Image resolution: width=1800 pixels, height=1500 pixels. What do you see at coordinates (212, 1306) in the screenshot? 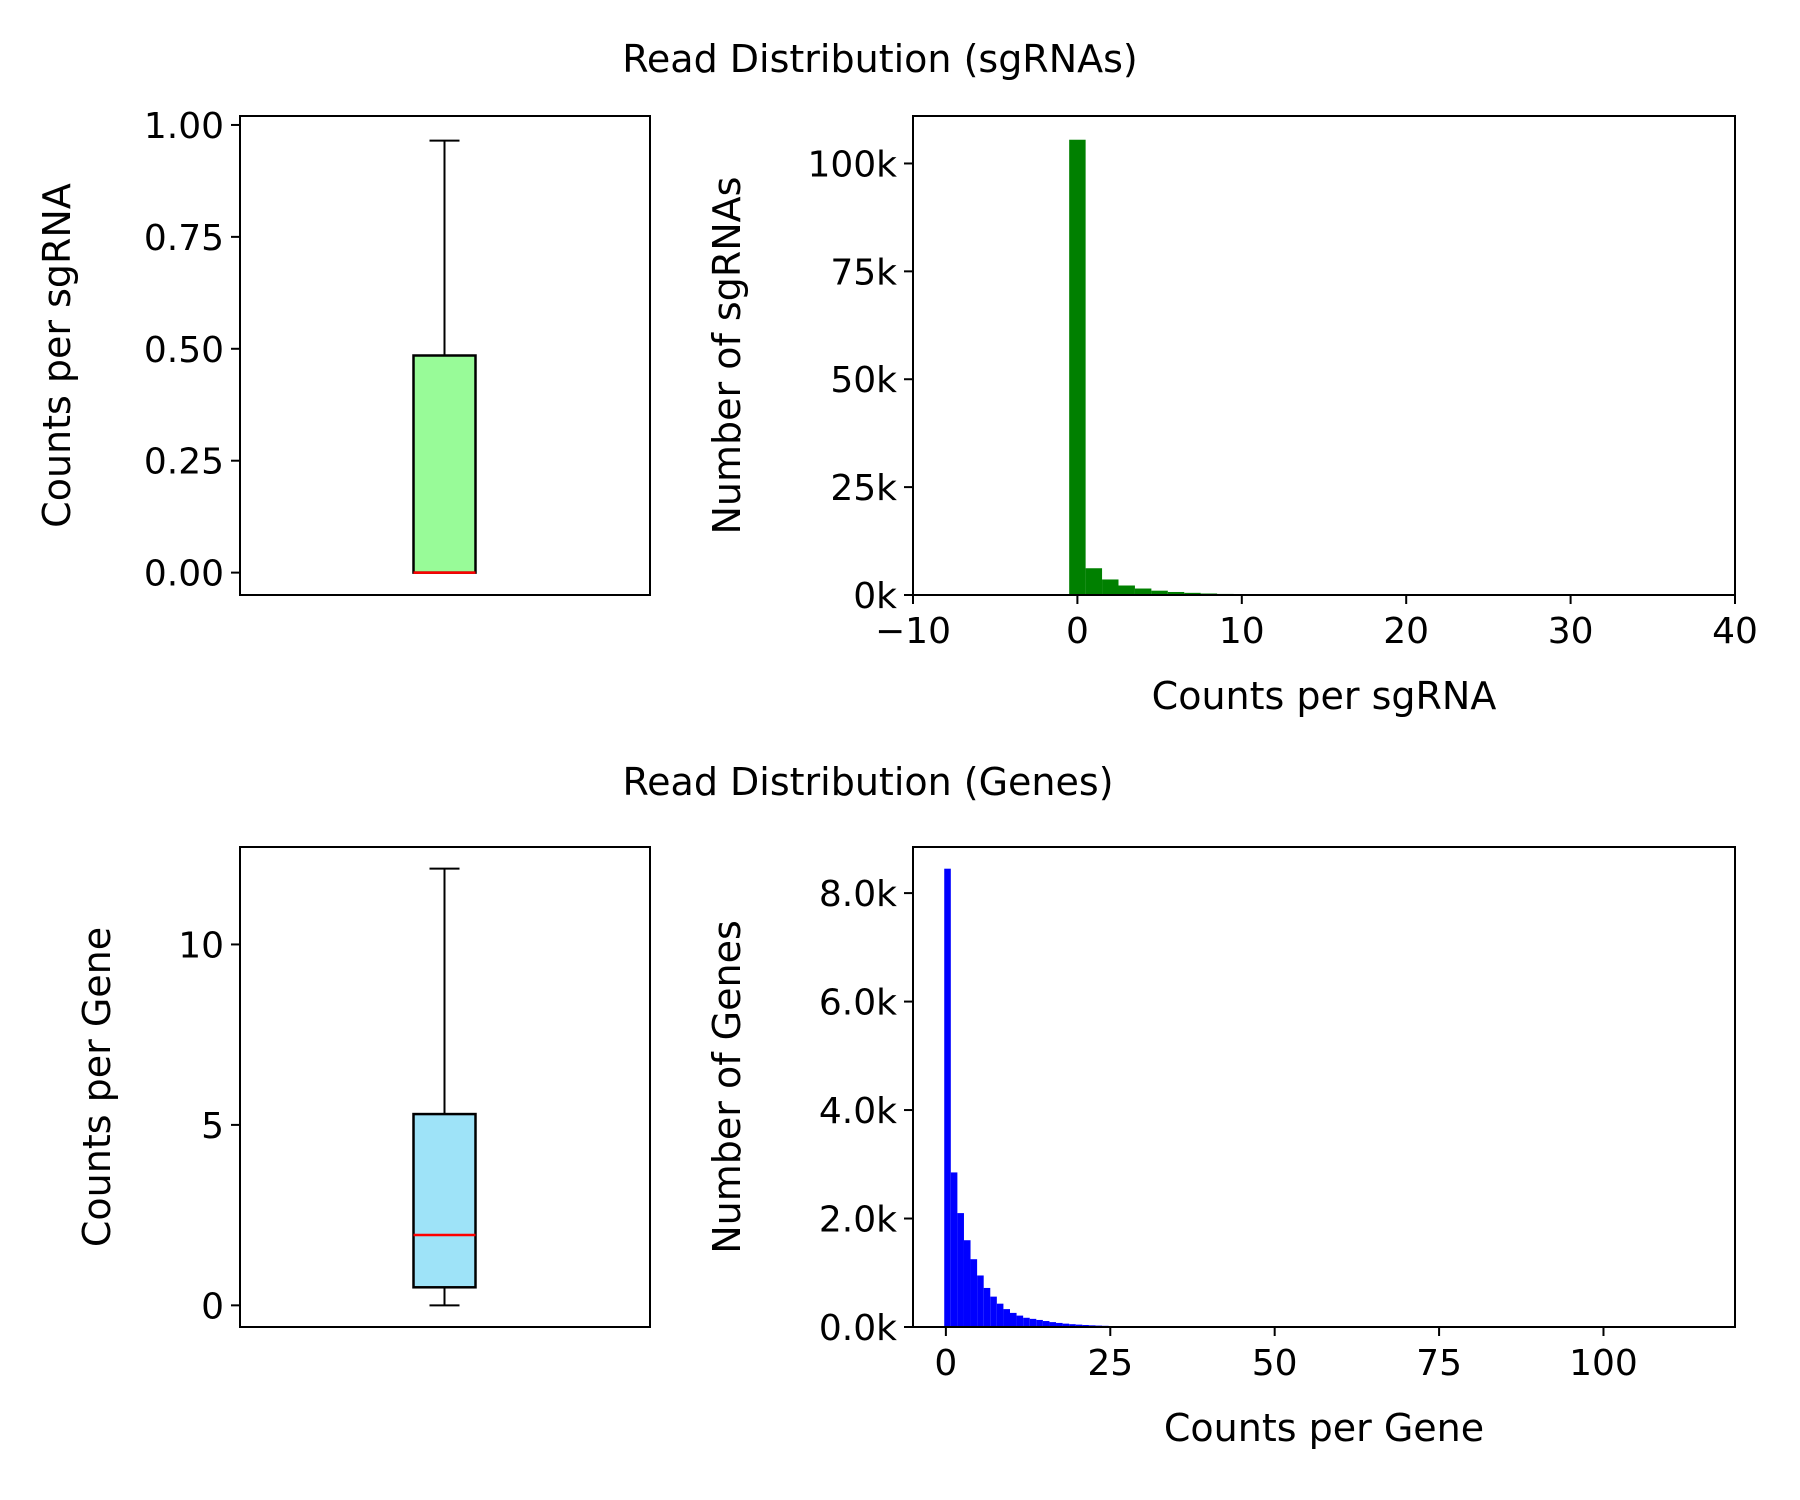
I see `gene-box-ytick-label: 0` at bounding box center [212, 1306].